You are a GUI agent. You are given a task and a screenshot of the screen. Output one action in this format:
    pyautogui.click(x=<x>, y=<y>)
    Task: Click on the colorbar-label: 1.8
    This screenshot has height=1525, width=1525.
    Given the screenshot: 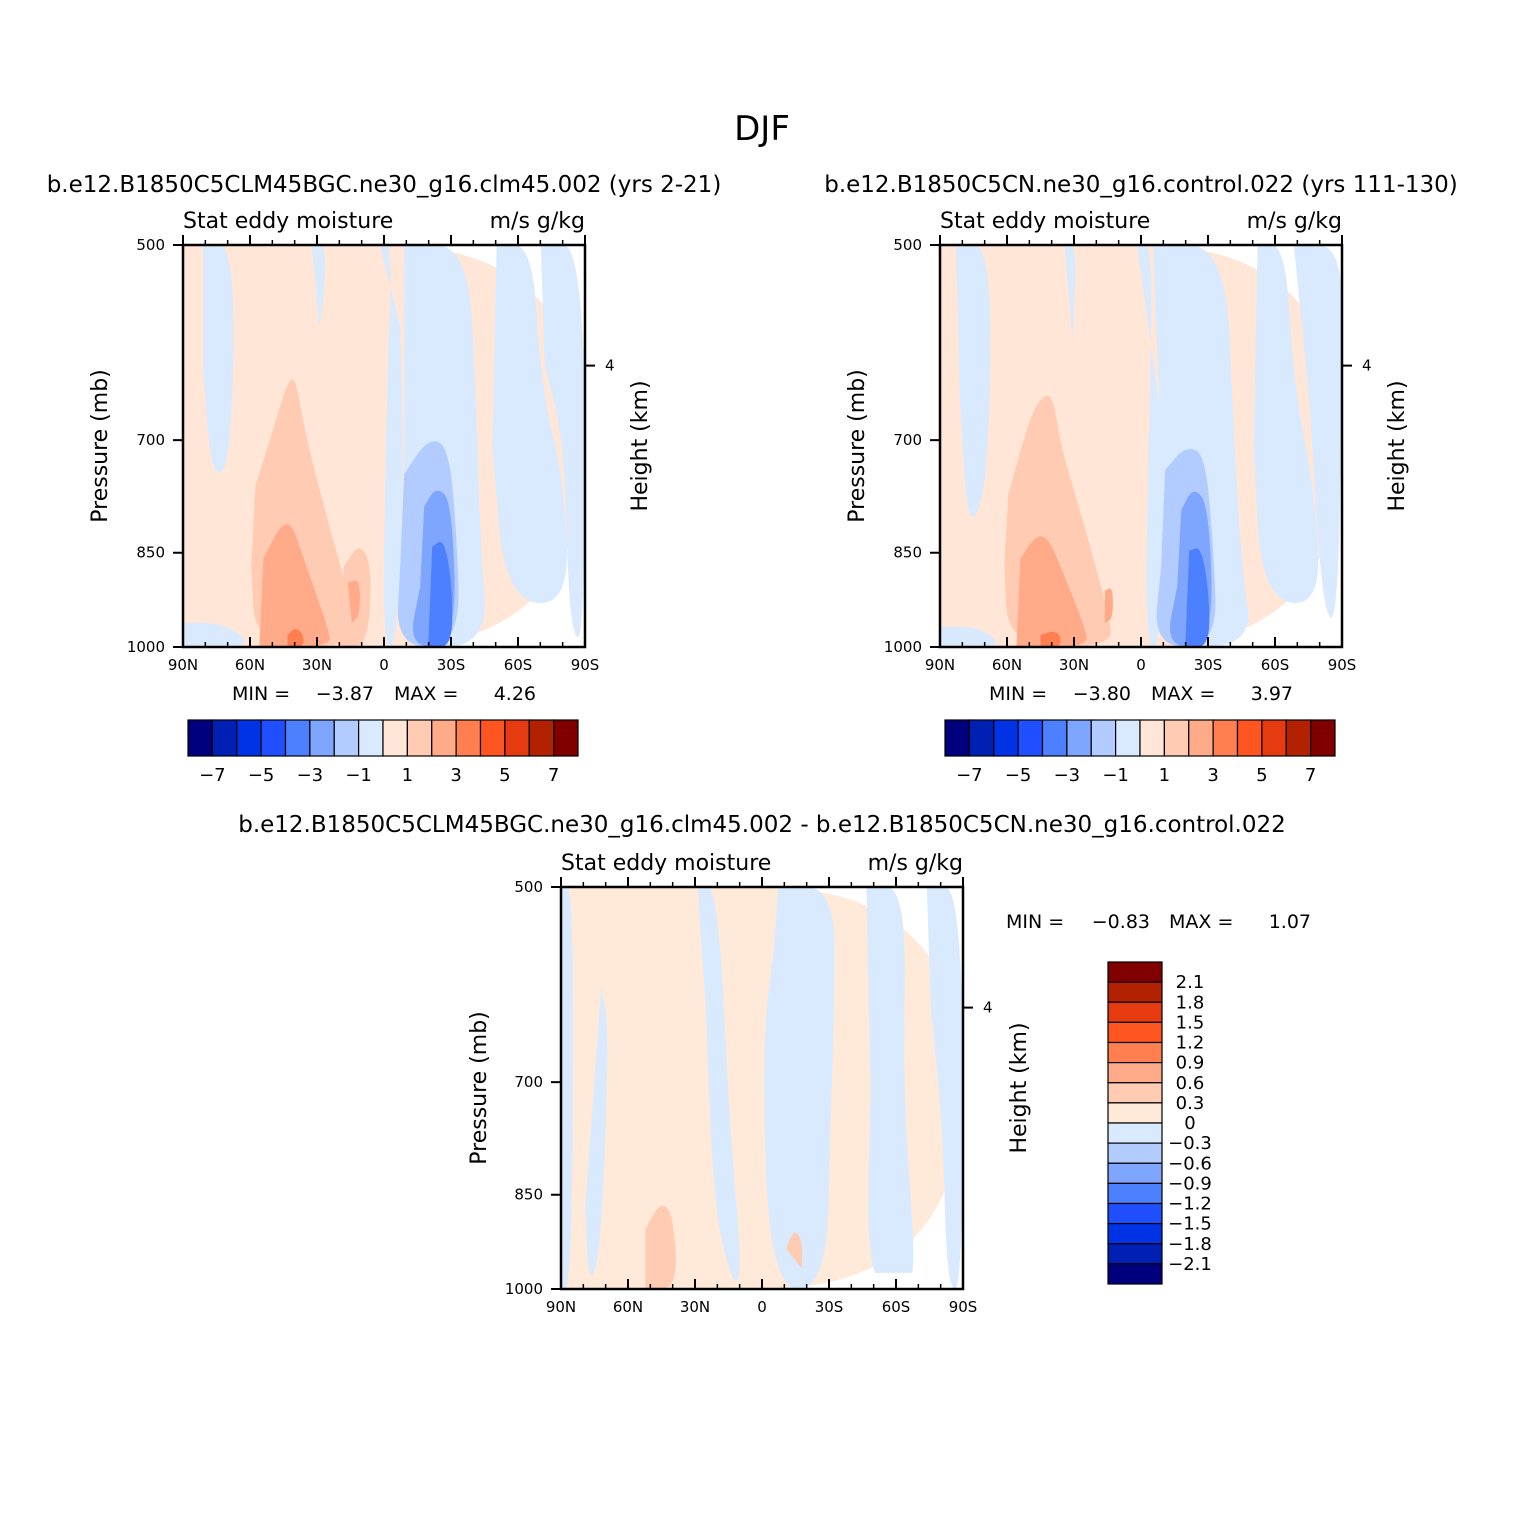 What is the action you would take?
    pyautogui.click(x=1190, y=1002)
    